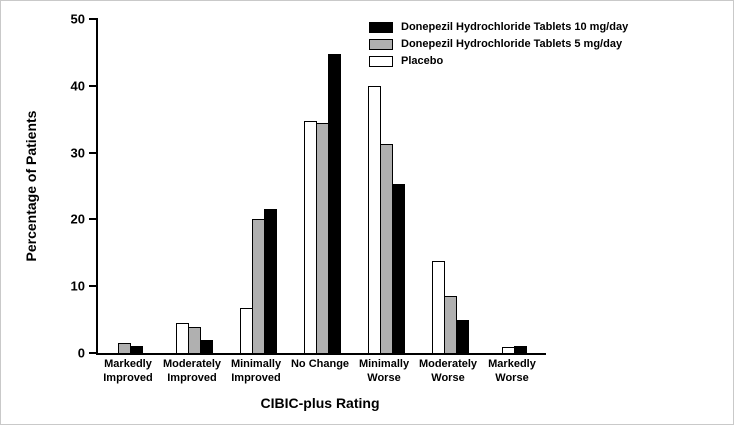 This screenshot has width=734, height=425. I want to click on legend-item: Donepezil Hydrochloride Tablets 5 mg/day, so click(498, 44).